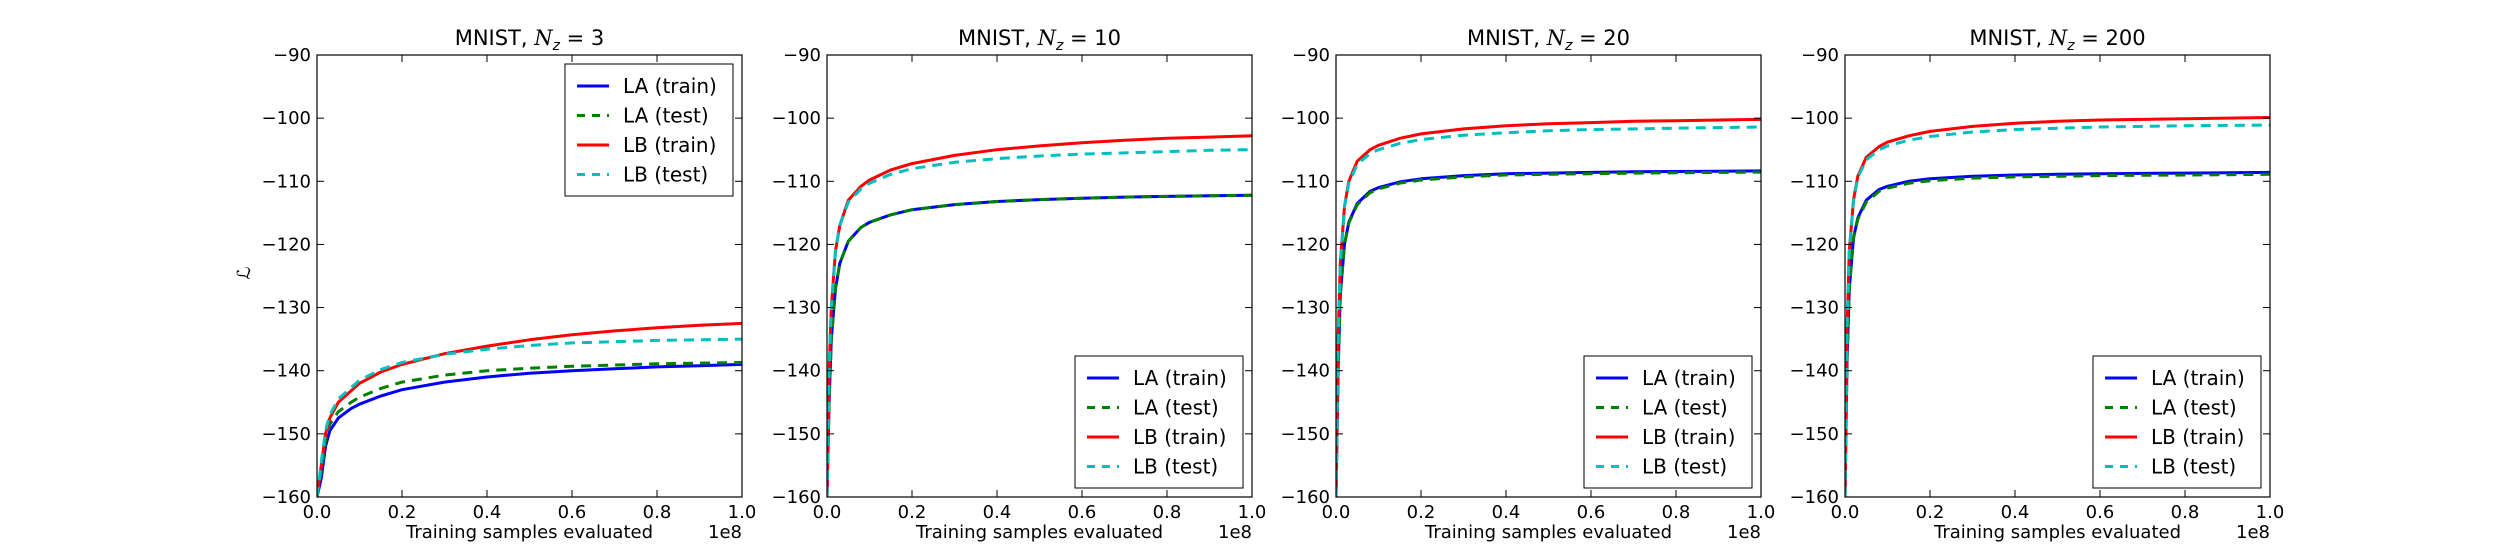 This screenshot has width=2500, height=555. I want to click on panel-title: MNIST, Nz = 10, so click(1039, 40).